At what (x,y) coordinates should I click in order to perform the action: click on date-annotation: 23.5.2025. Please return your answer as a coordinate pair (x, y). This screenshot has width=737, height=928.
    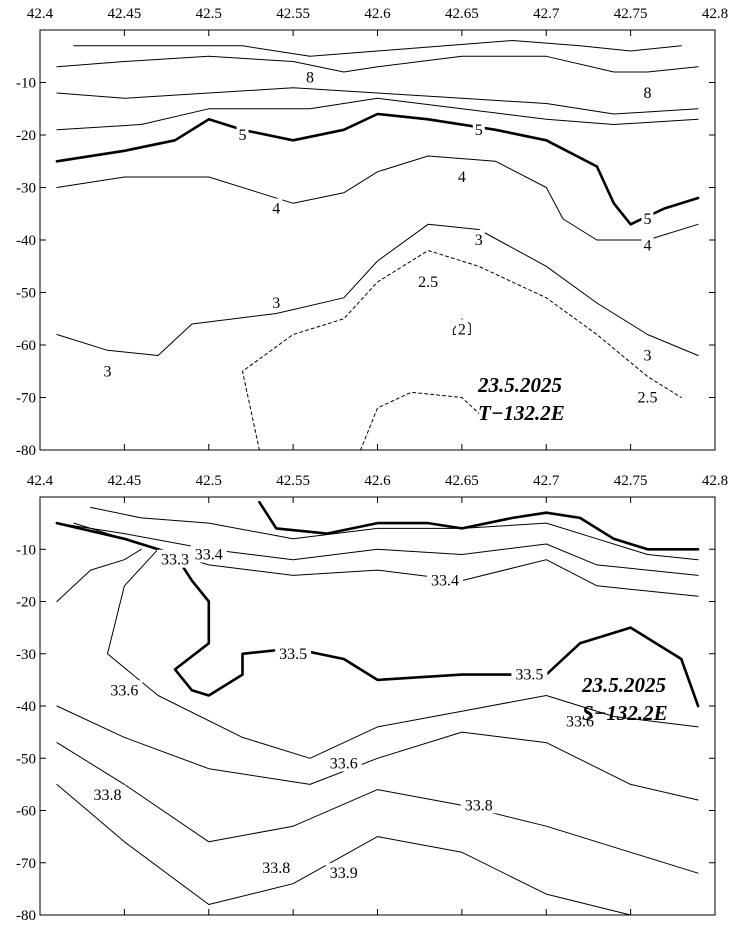
    Looking at the image, I should click on (519, 385).